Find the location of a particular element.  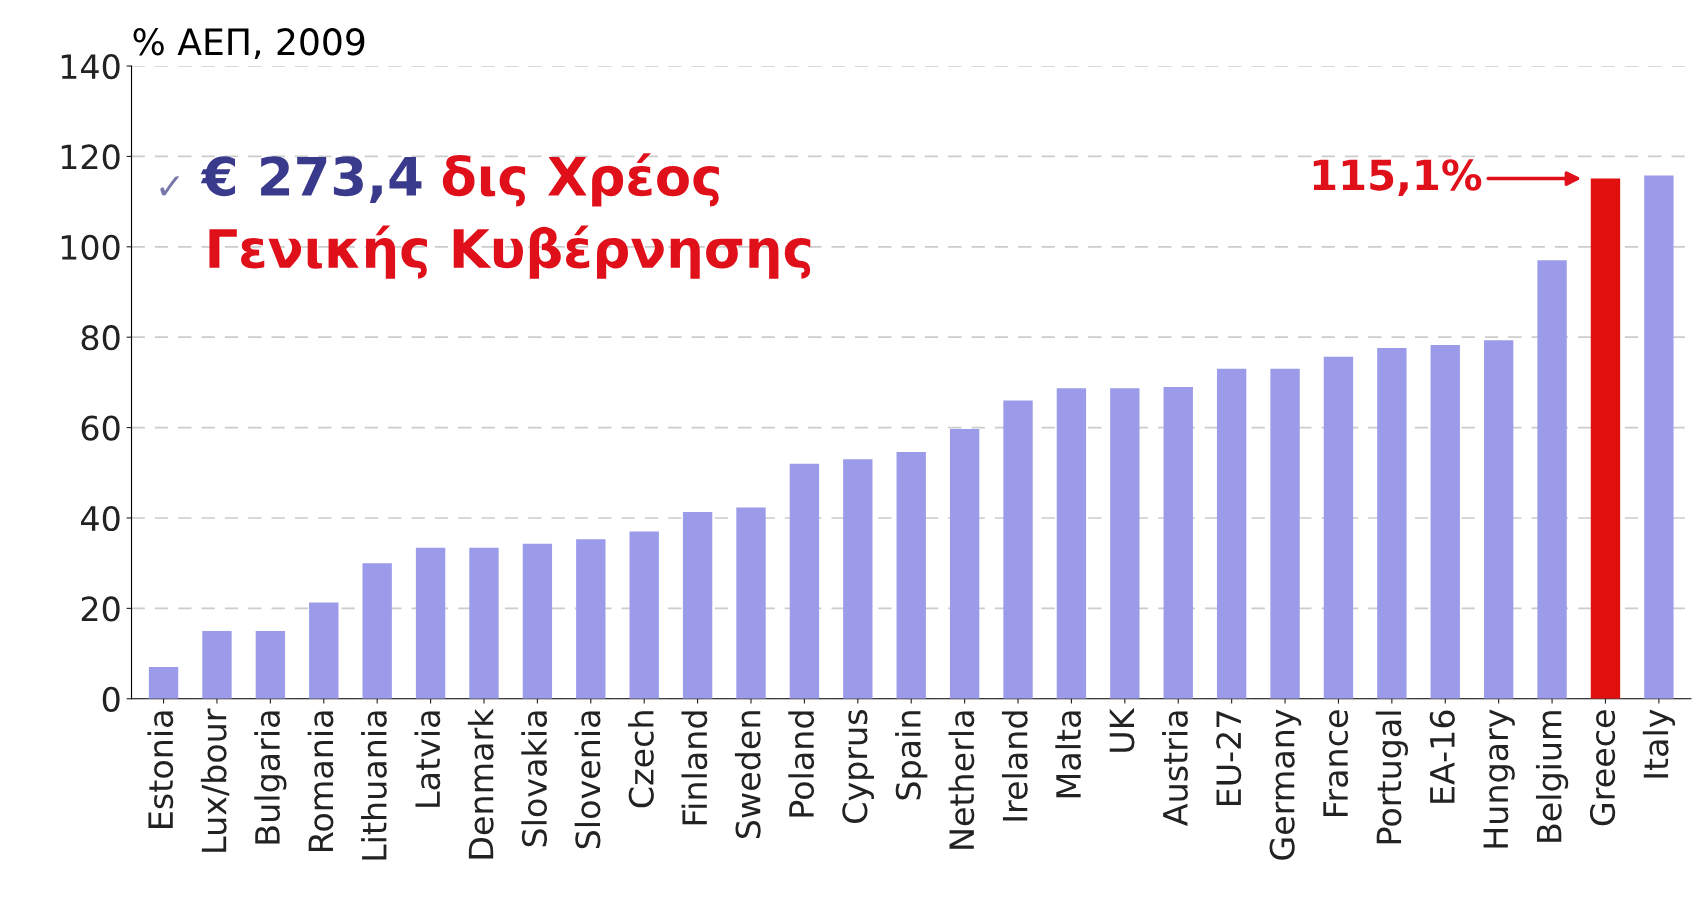

x-tick-label: Malta is located at coordinates (1068, 754).